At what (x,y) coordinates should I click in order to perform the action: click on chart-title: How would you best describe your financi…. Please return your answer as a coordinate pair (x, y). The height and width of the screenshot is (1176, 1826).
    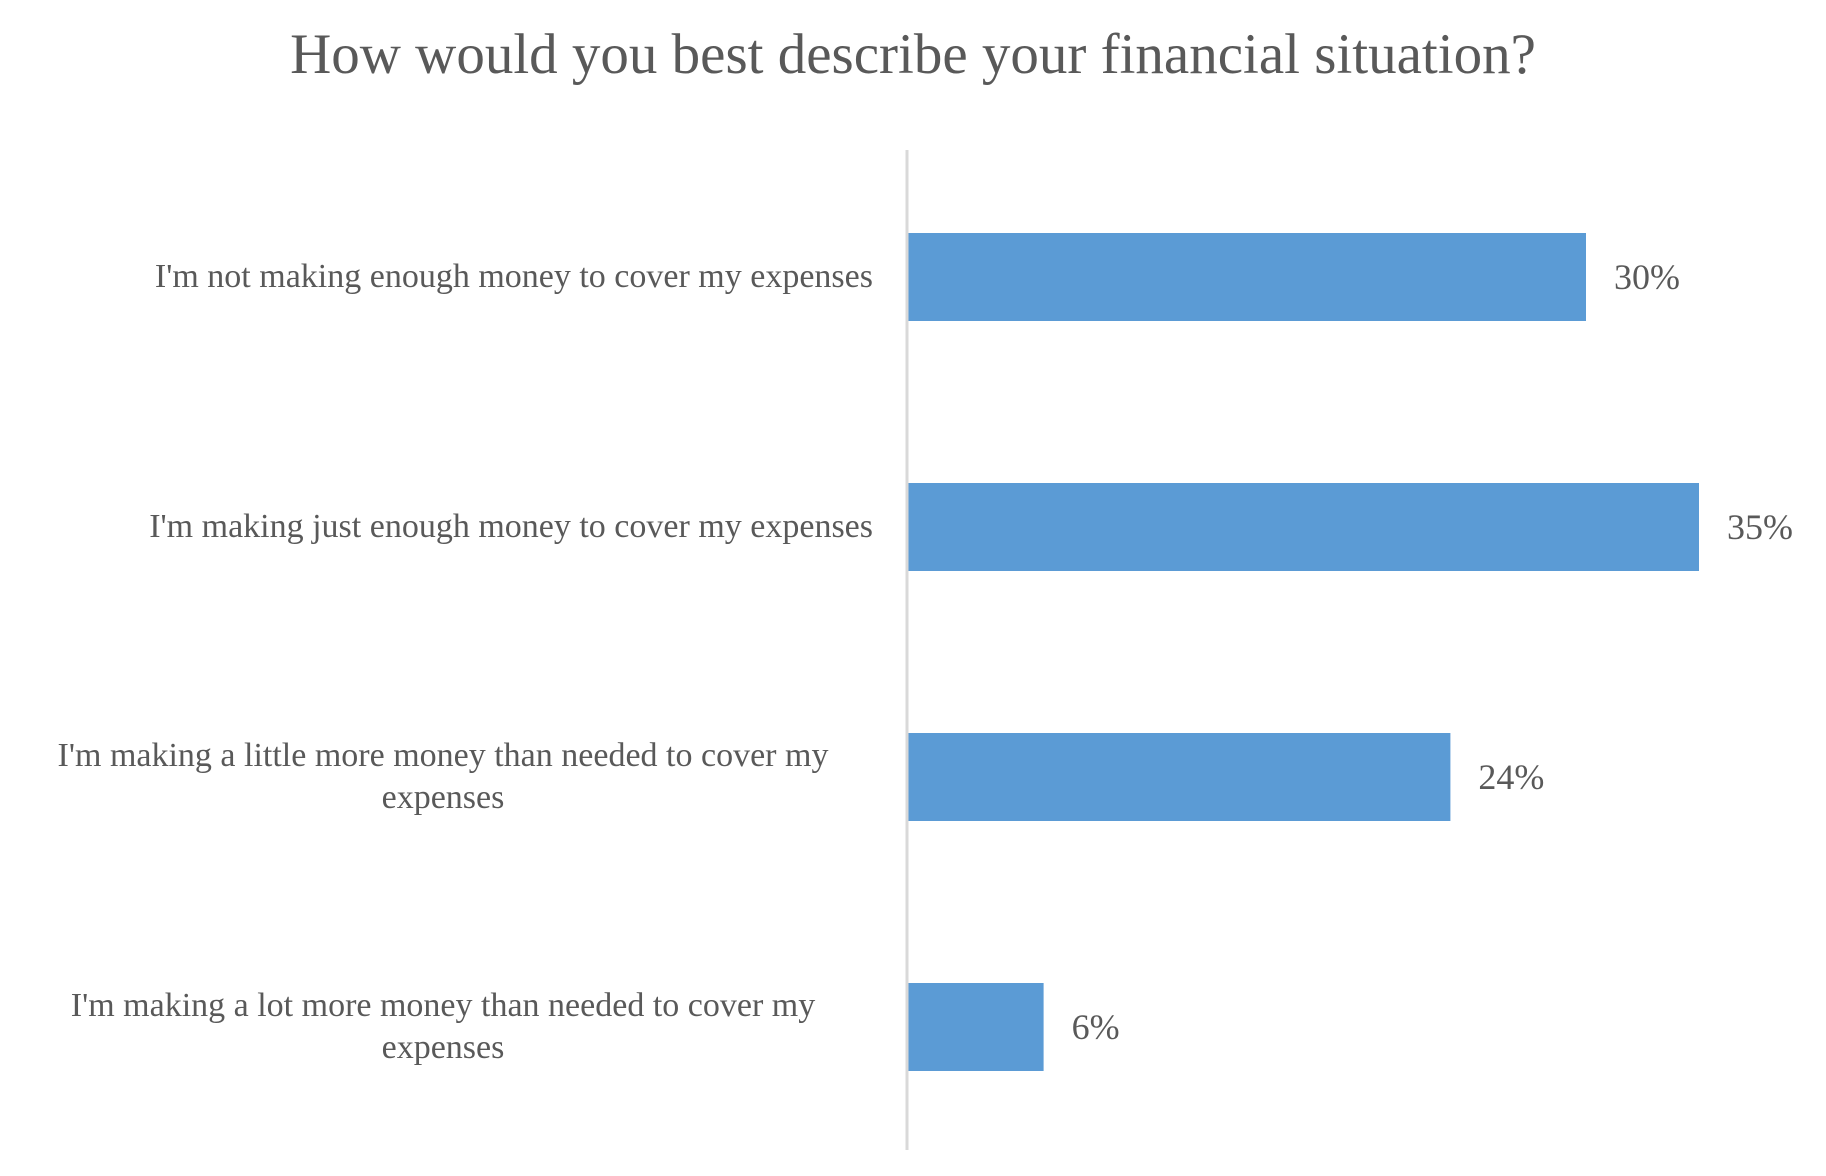
    Looking at the image, I should click on (913, 54).